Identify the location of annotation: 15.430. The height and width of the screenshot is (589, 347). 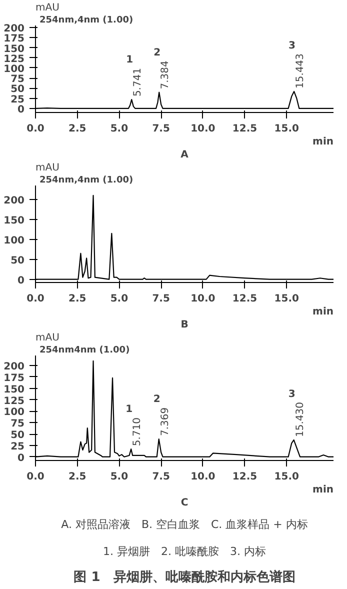
(300, 419).